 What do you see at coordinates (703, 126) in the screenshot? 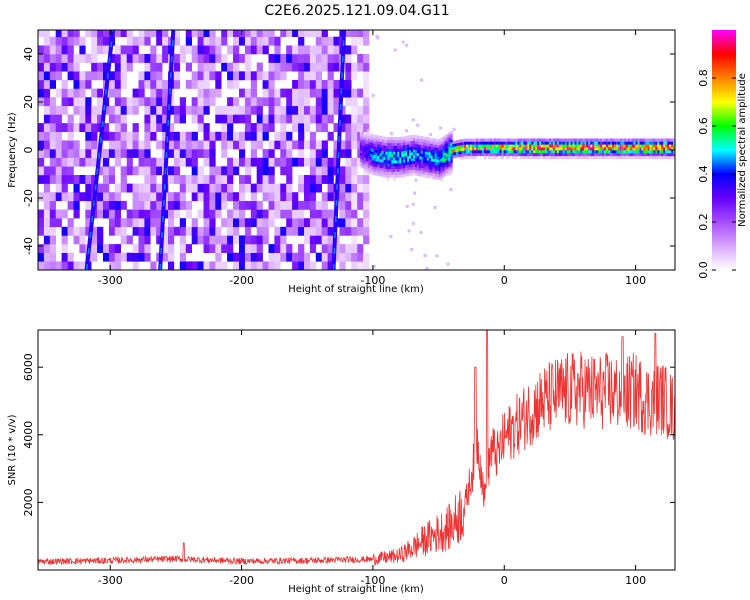
I see `colorbar-tick-label: 0.6` at bounding box center [703, 126].